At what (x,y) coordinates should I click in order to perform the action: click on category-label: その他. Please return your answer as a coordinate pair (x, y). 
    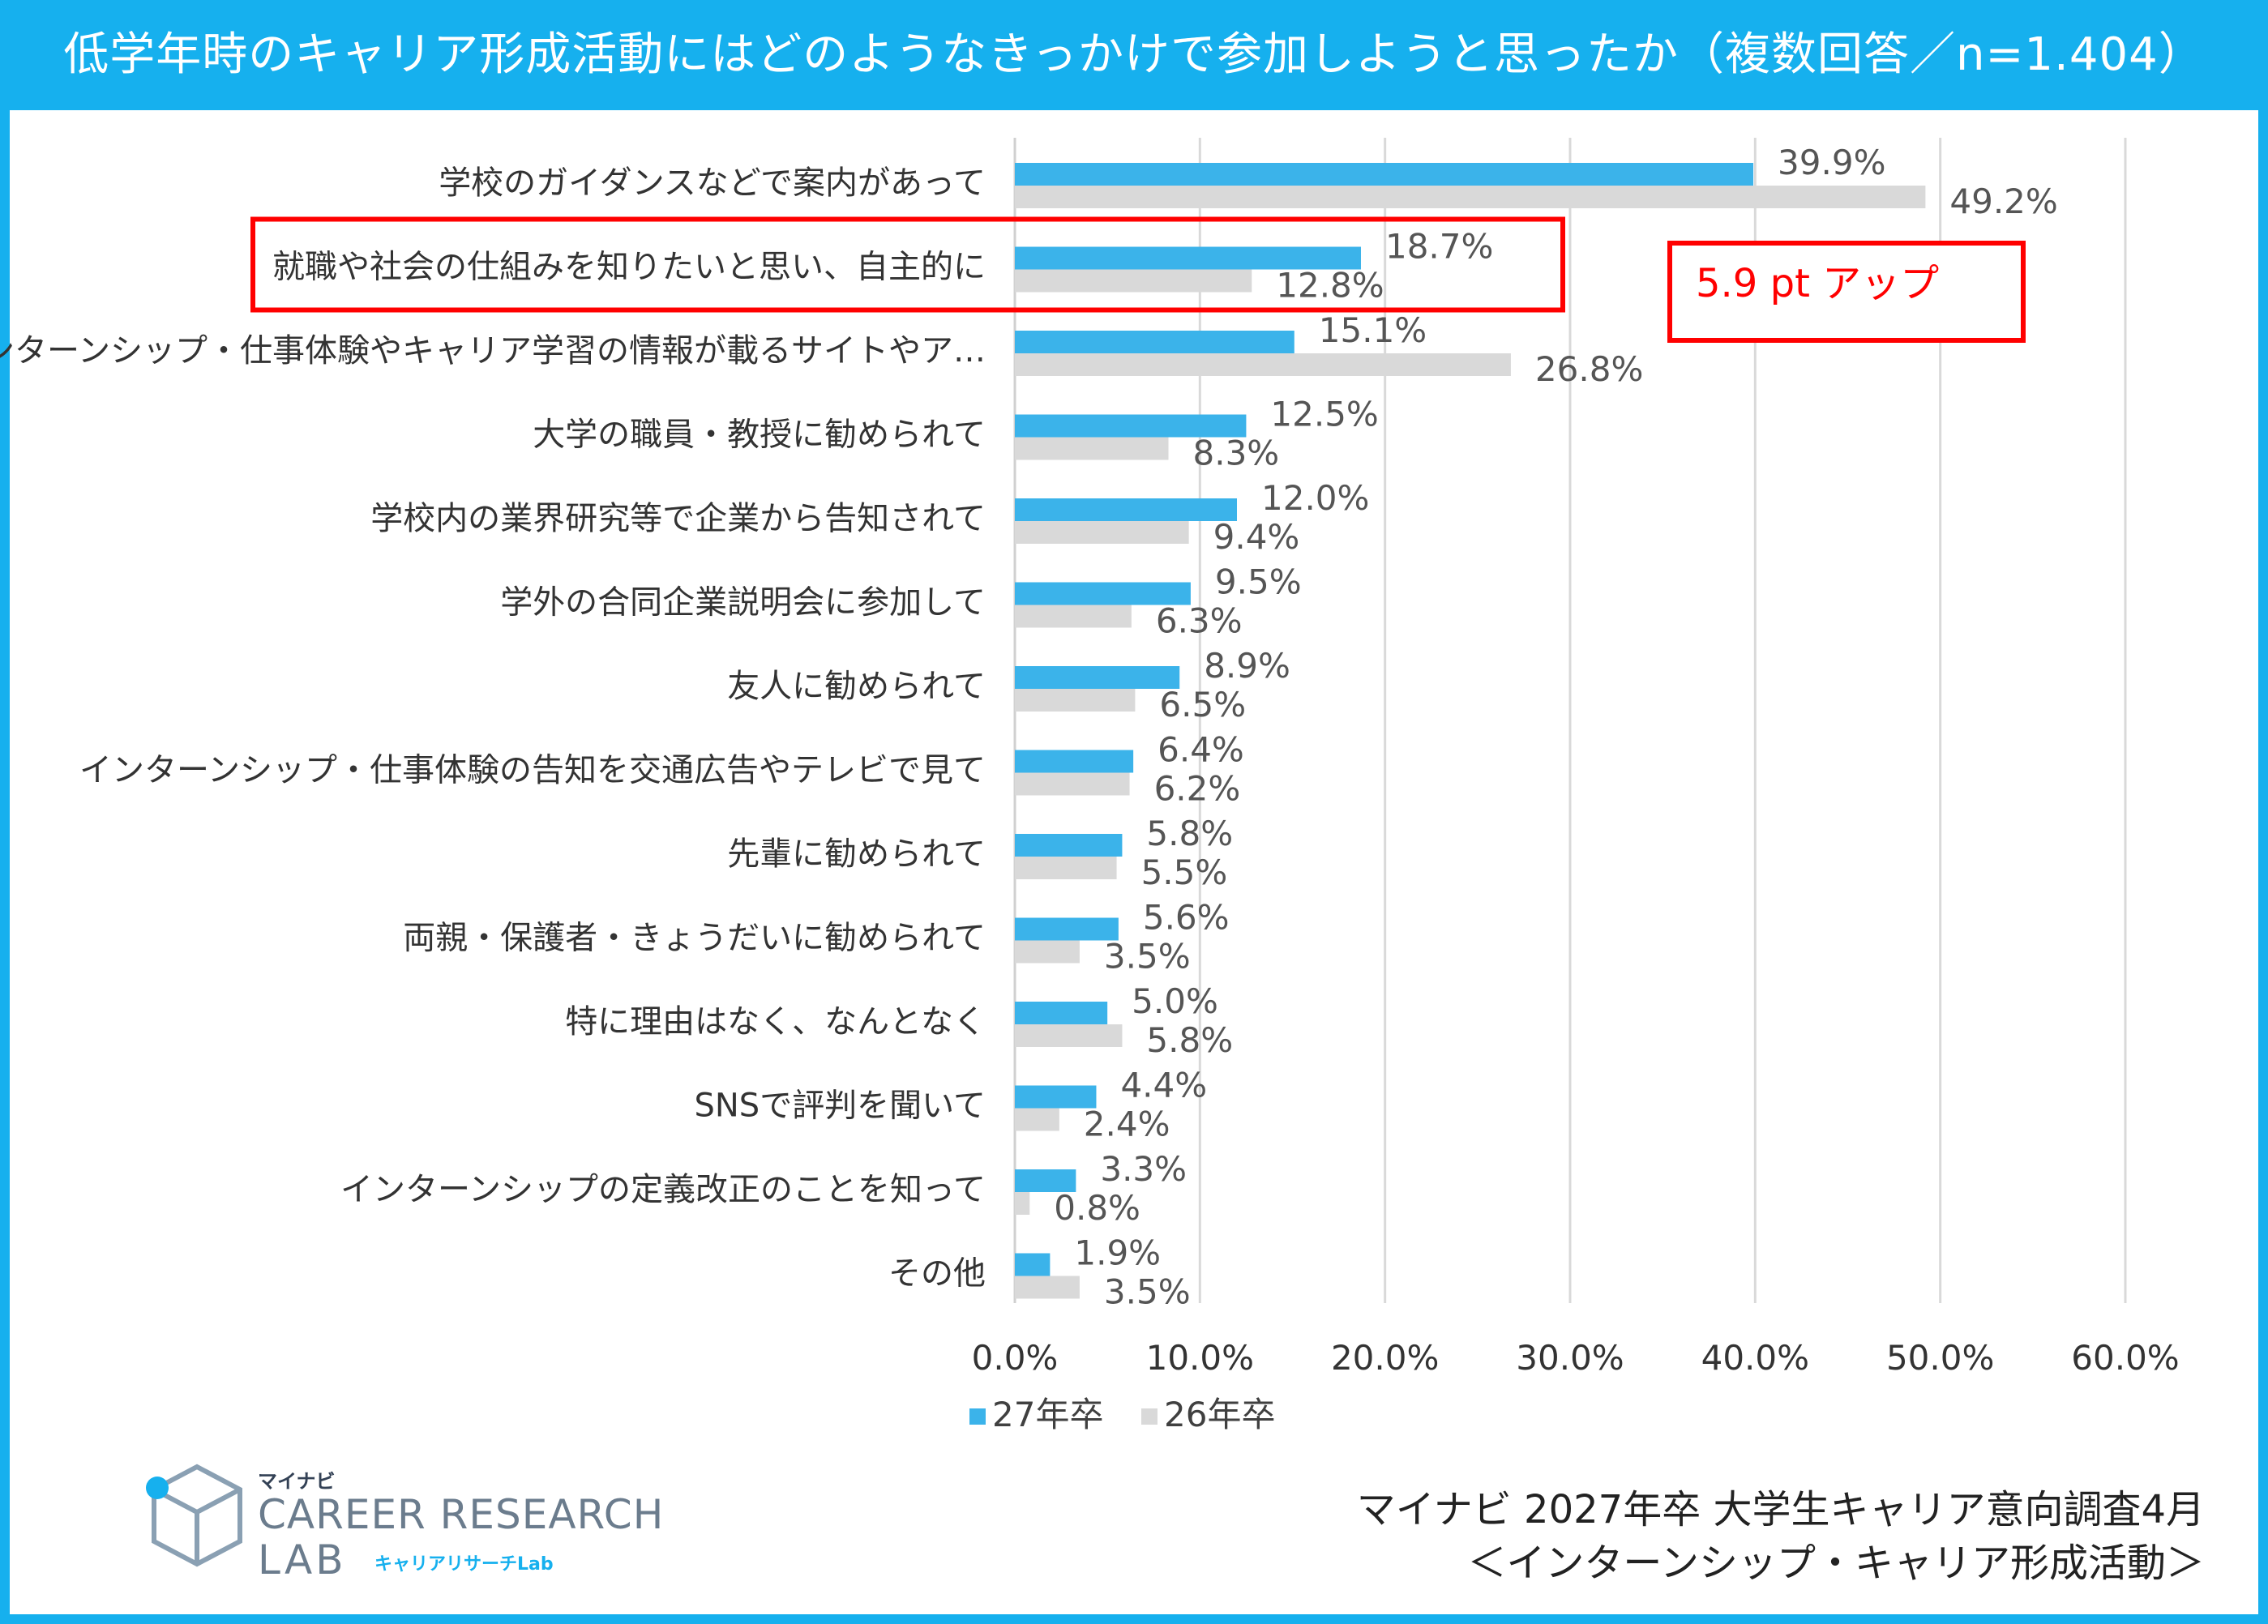
    Looking at the image, I should click on (937, 1274).